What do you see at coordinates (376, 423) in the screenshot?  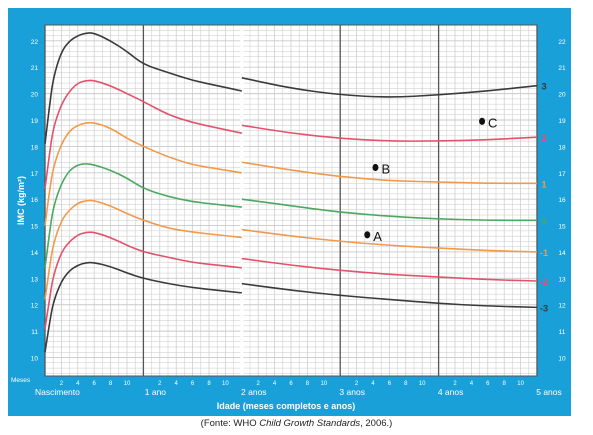 I see `caption-suffix: , 2006.)` at bounding box center [376, 423].